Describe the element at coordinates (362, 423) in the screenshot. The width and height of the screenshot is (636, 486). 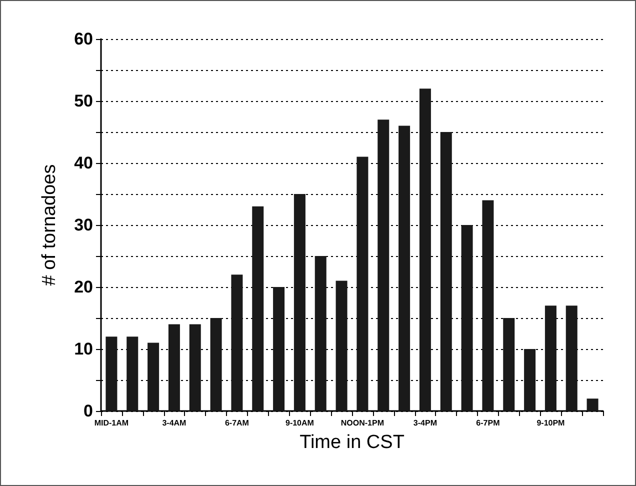
I see `x-tick-label: NOON-1PM` at that location.